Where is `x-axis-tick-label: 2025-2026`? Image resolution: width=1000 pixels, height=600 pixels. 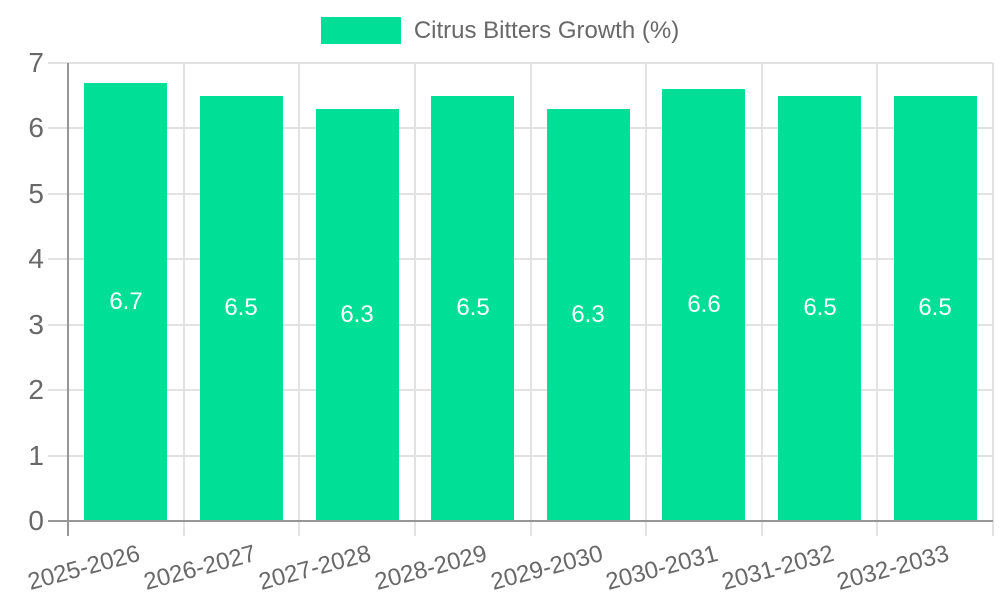
x-axis-tick-label: 2025-2026 is located at coordinates (83, 568).